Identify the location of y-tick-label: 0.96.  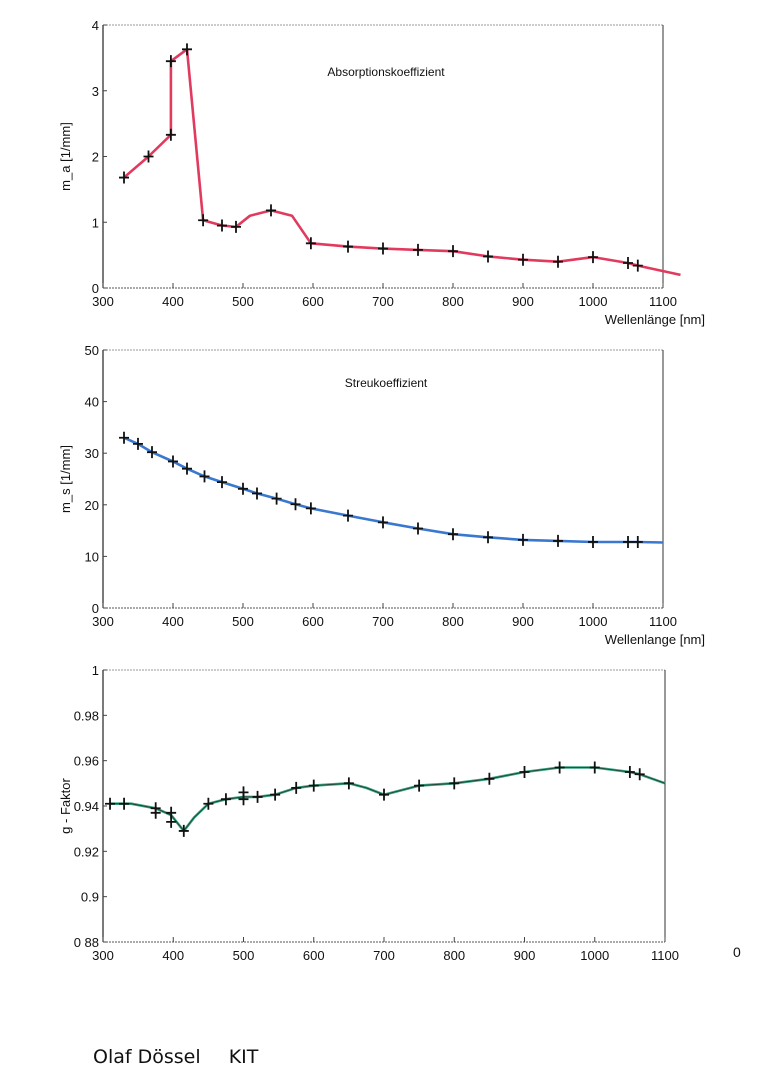
(86, 761).